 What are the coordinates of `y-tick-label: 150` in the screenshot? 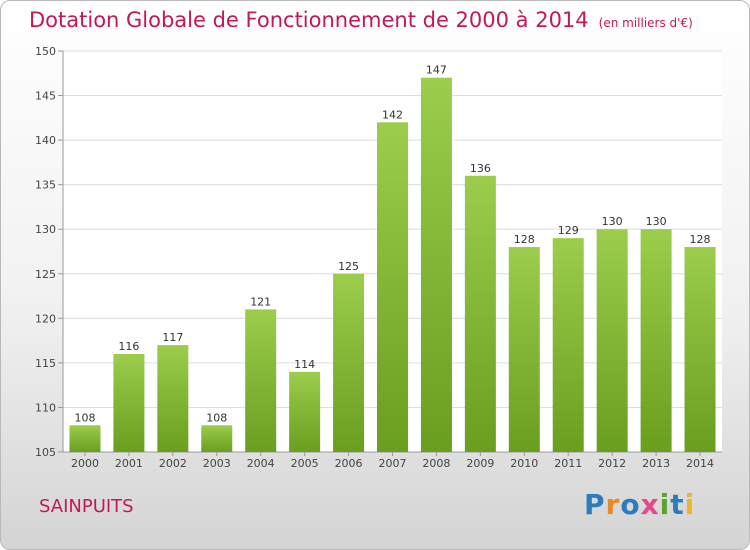 It's located at (45, 51).